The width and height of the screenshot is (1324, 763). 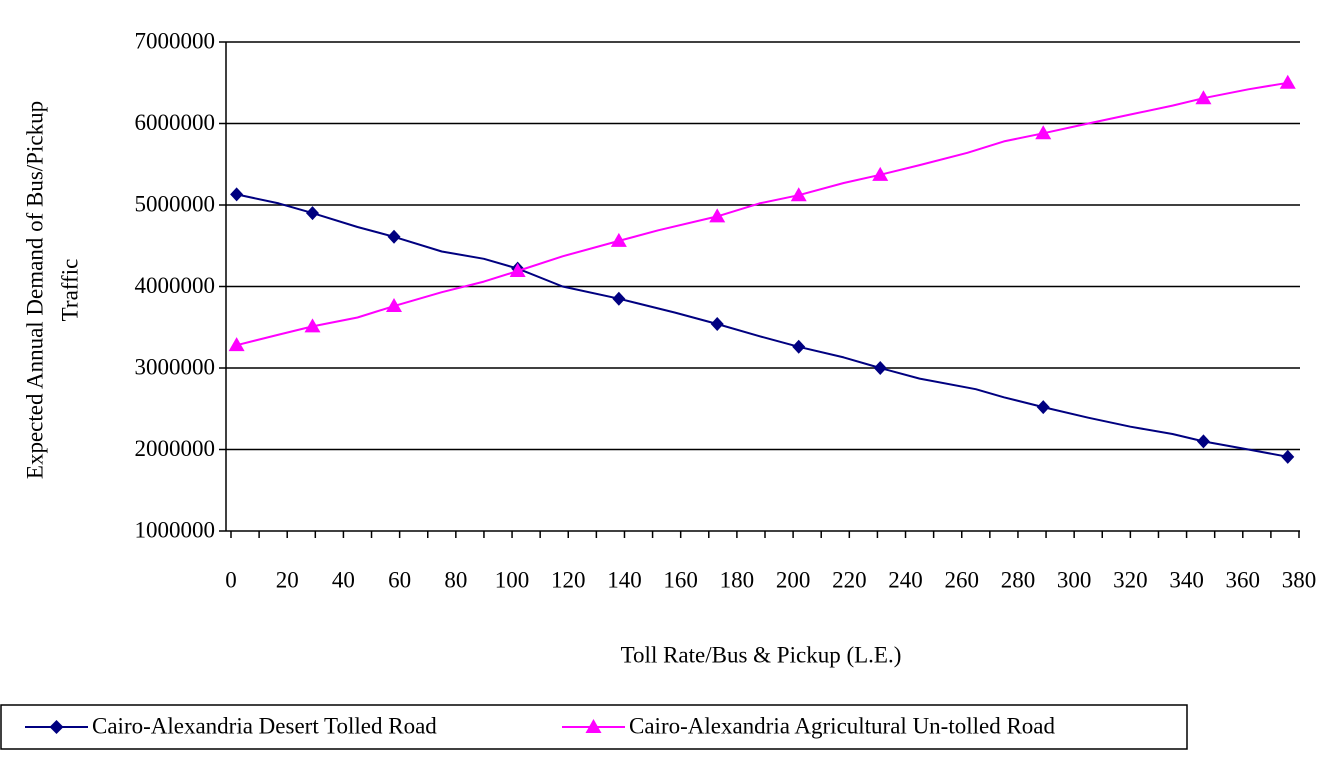 I want to click on y-tick-label: 4000000, so click(x=175, y=285).